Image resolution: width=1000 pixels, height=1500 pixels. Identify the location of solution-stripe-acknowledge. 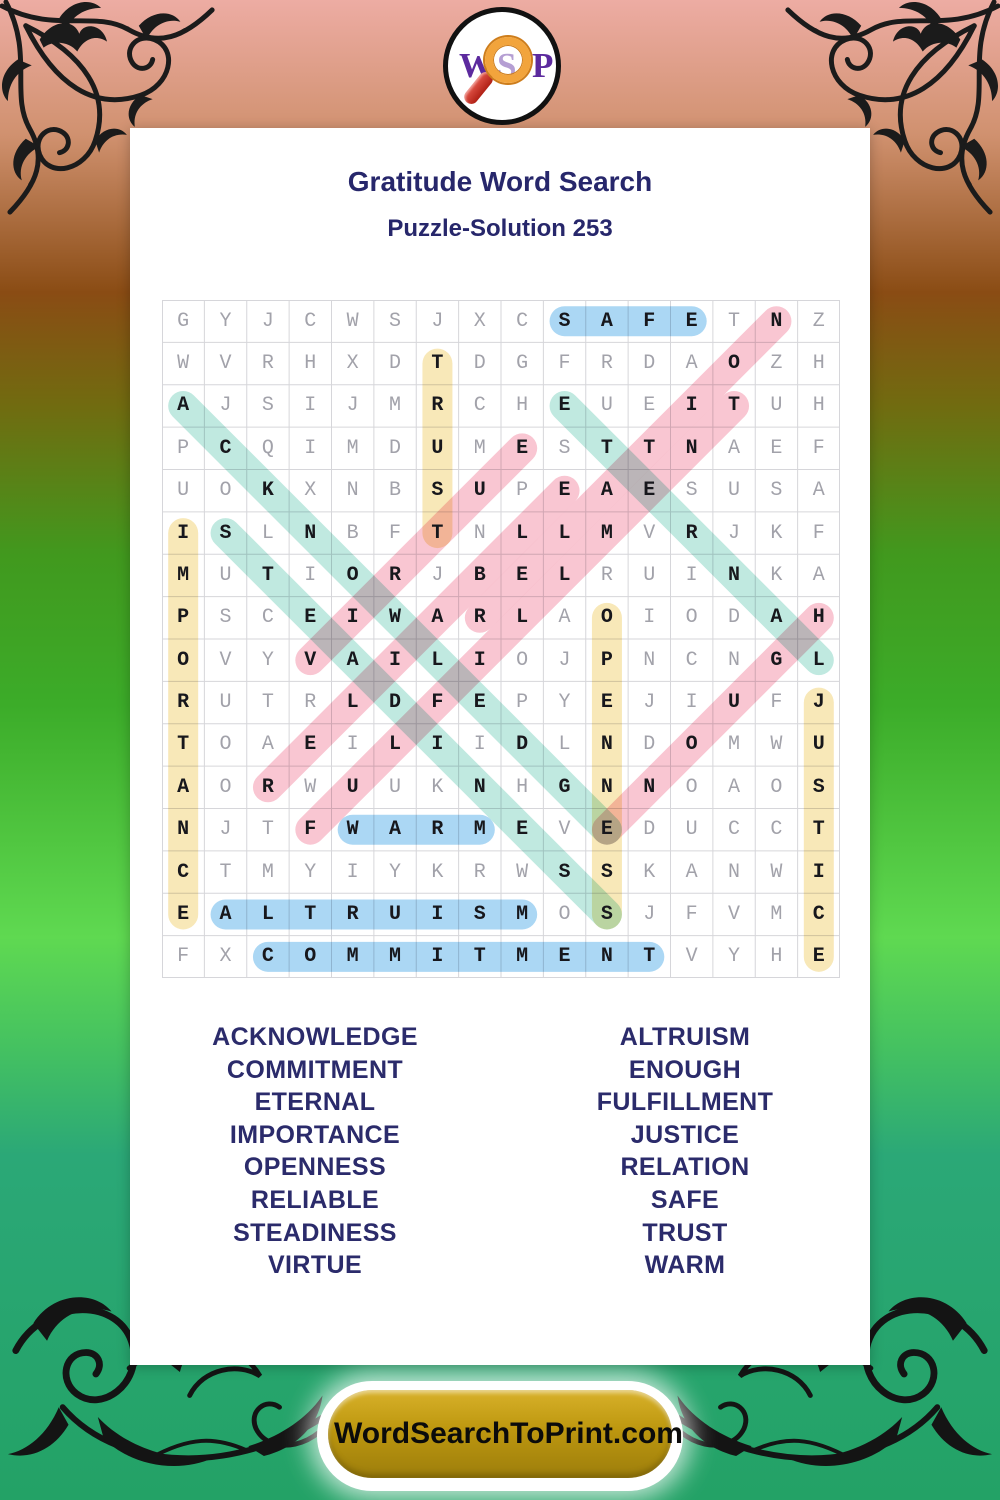
(395, 617).